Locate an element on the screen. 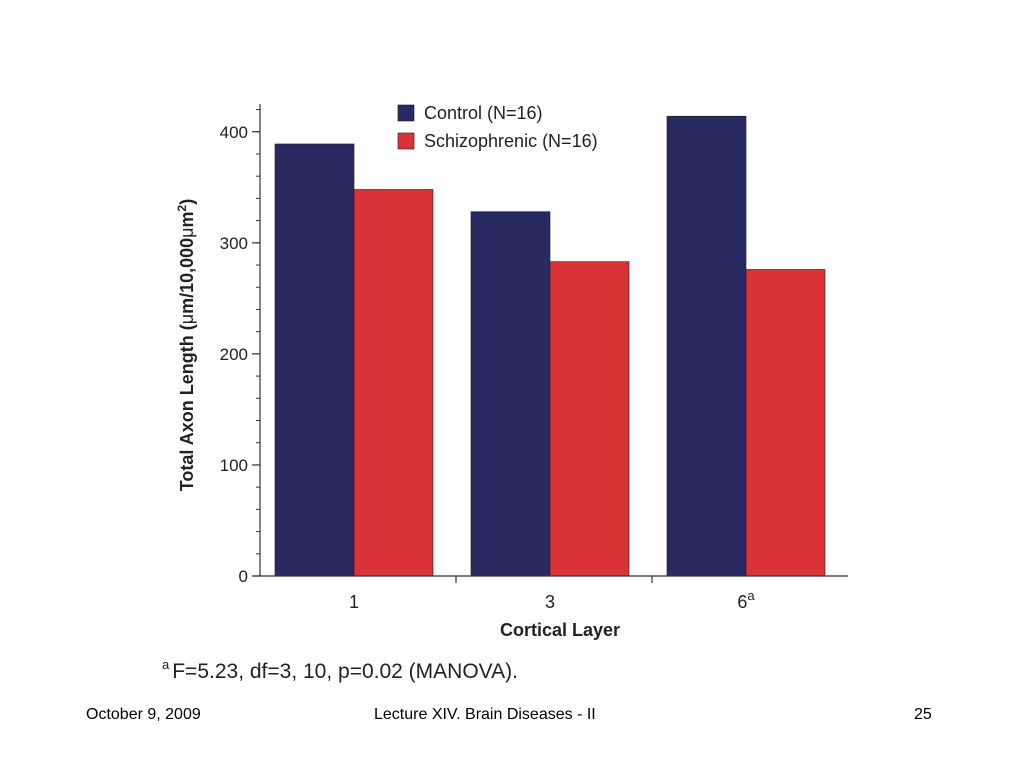 The height and width of the screenshot is (768, 1024). chart-legend: Control (N=16) Schizophrenic (N=16) is located at coordinates (497, 127).